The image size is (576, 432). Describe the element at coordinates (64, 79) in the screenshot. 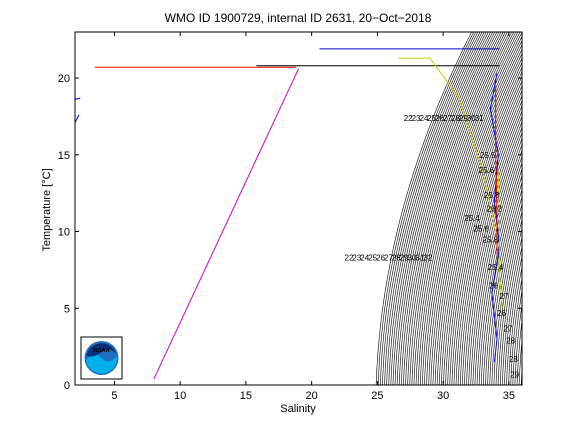

I see `y-tick-label: 20` at that location.